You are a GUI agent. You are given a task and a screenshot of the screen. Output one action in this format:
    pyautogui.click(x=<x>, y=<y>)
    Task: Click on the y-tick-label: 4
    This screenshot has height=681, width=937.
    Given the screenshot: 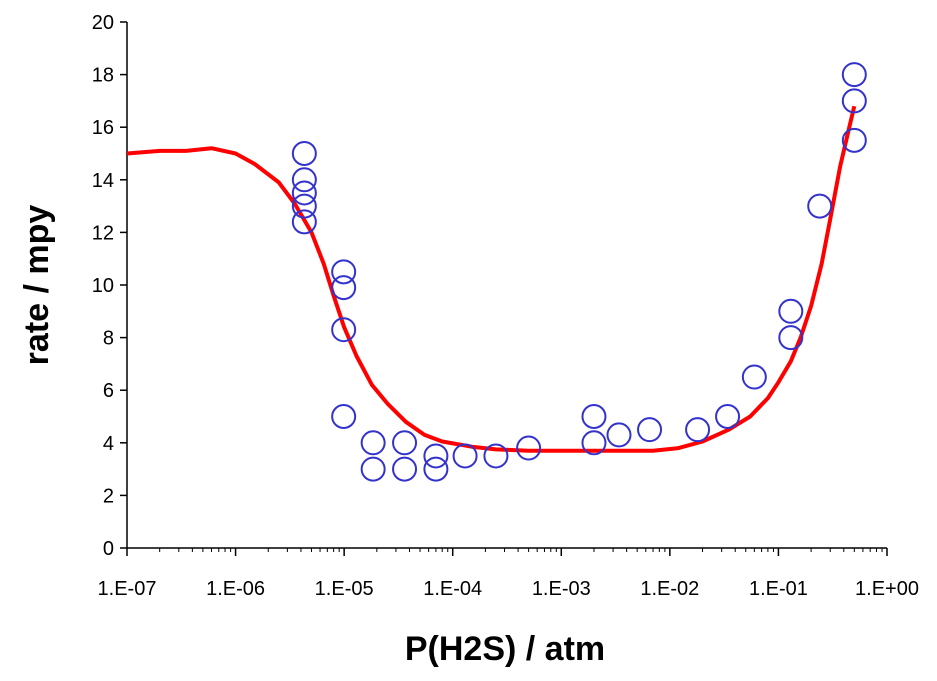 What is the action you would take?
    pyautogui.click(x=108, y=444)
    